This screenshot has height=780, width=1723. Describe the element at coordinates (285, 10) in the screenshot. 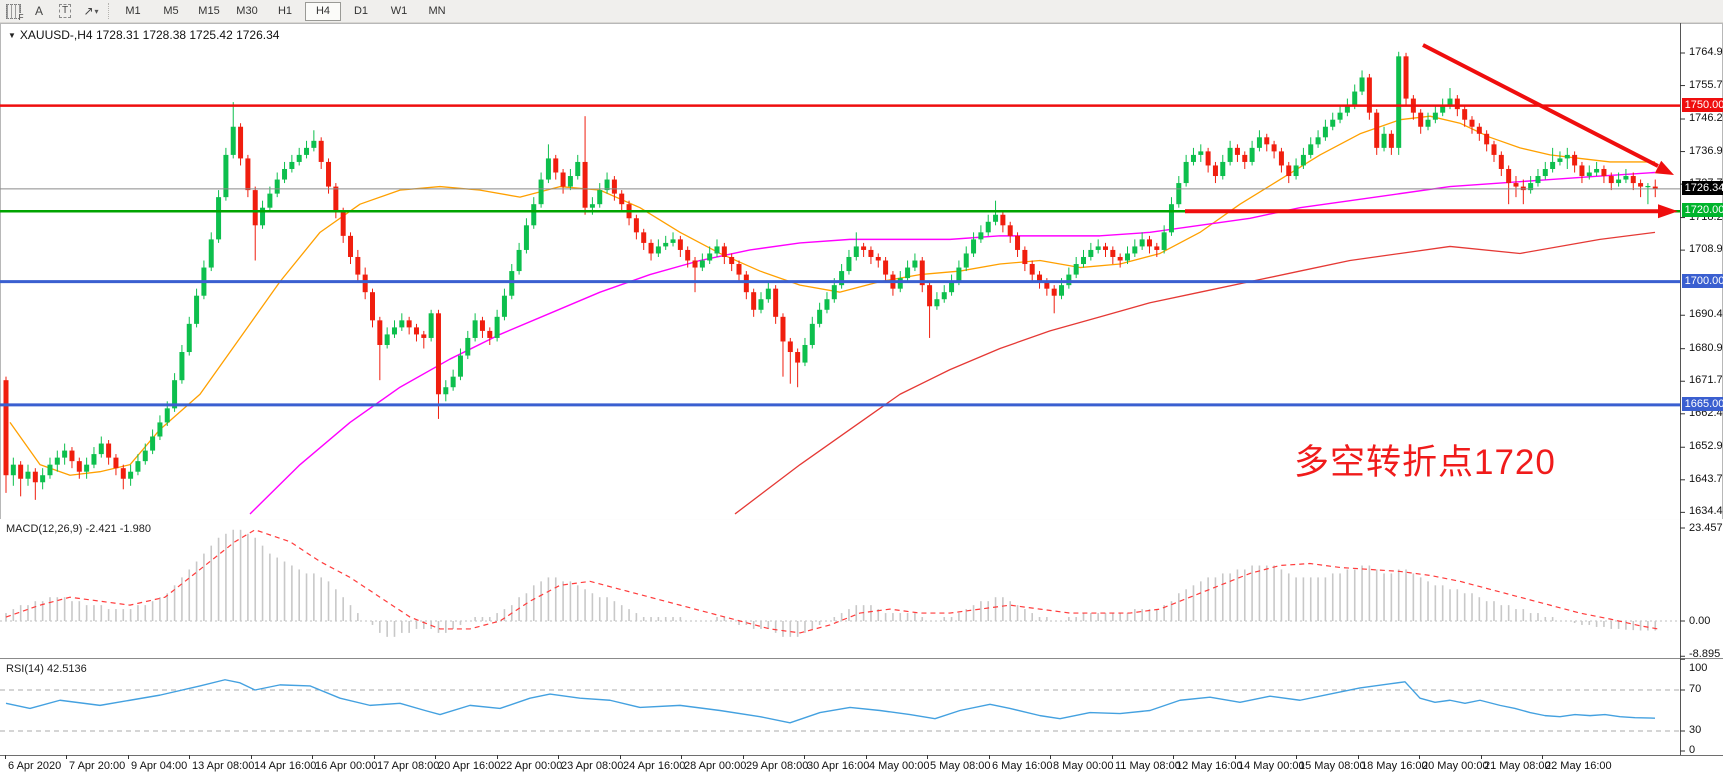

I see `timeframe-button-h1: H1` at that location.